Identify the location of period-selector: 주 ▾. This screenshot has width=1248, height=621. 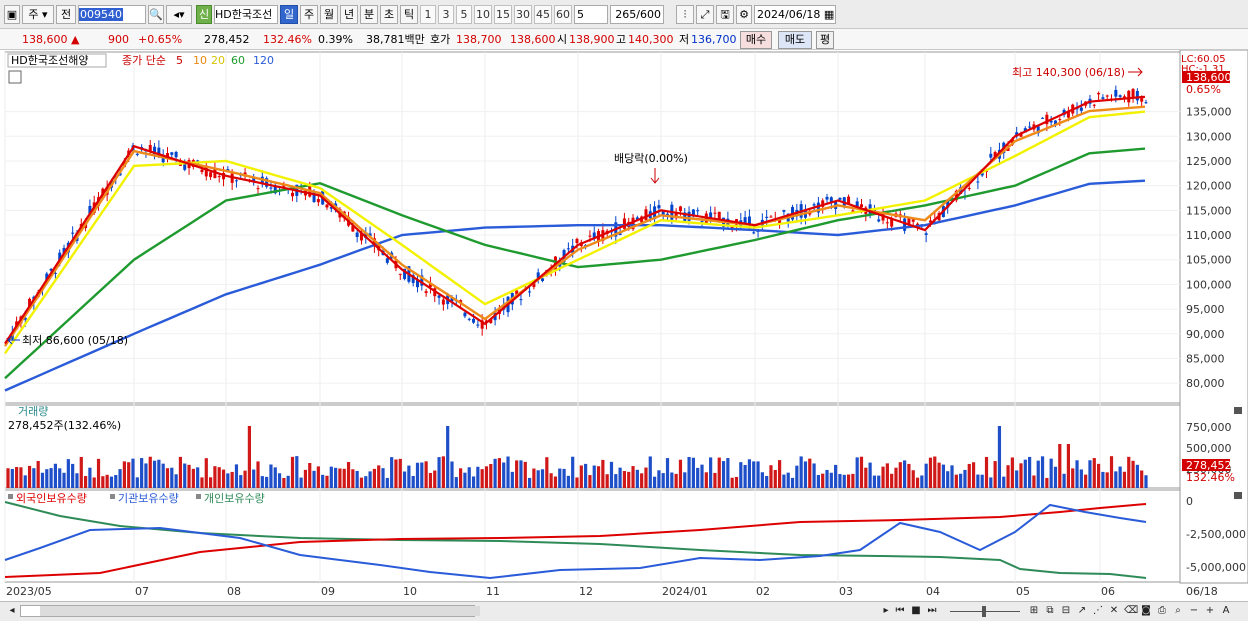
(38, 14).